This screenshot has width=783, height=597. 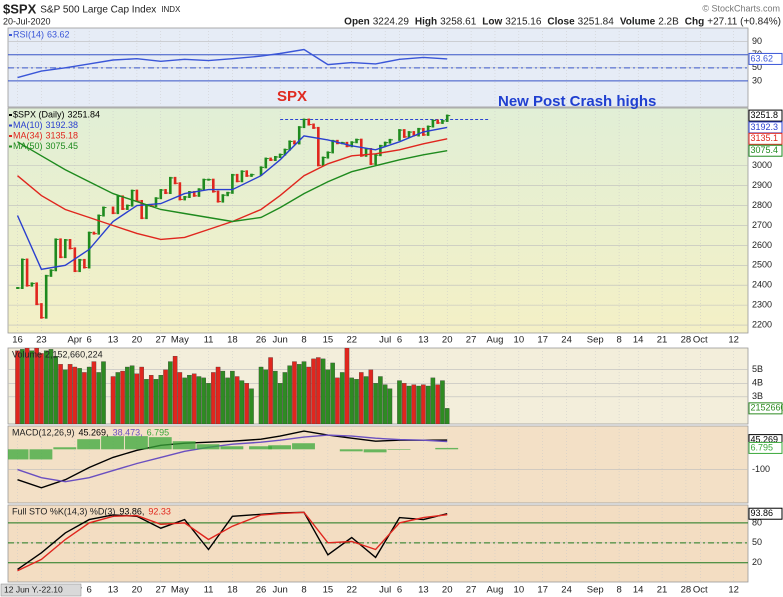 I want to click on annotation: SPX, so click(x=292, y=96).